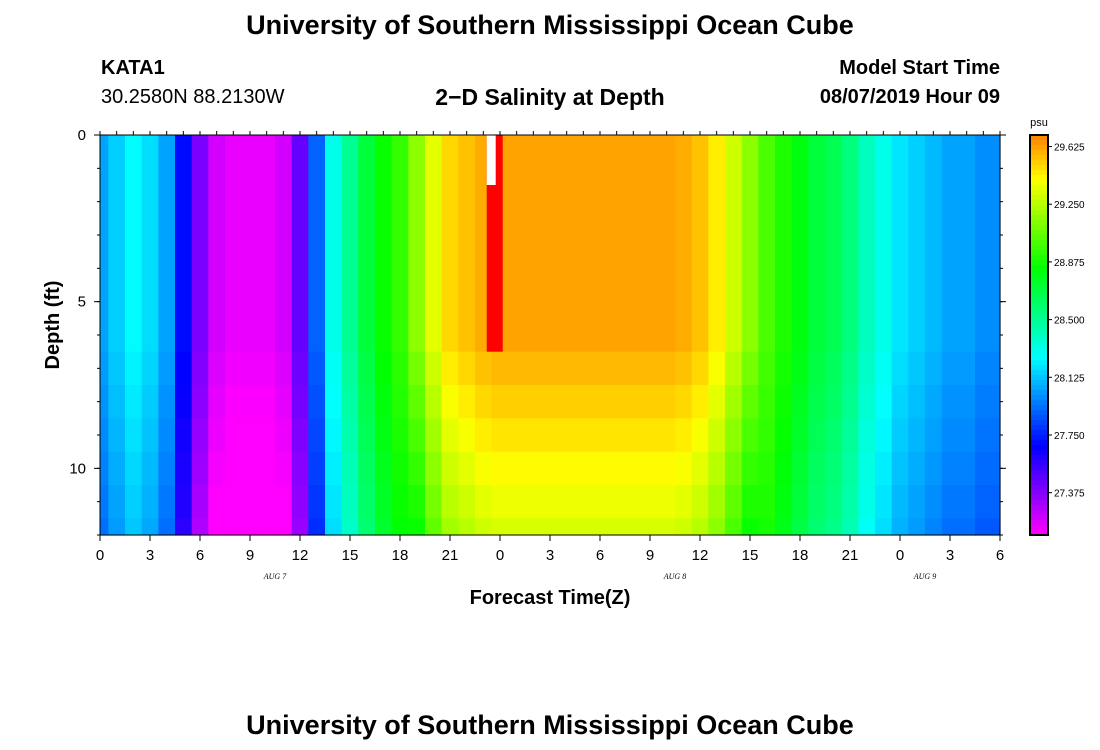  What do you see at coordinates (1069, 378) in the screenshot?
I see `colorbar-tick-label: 28.125` at bounding box center [1069, 378].